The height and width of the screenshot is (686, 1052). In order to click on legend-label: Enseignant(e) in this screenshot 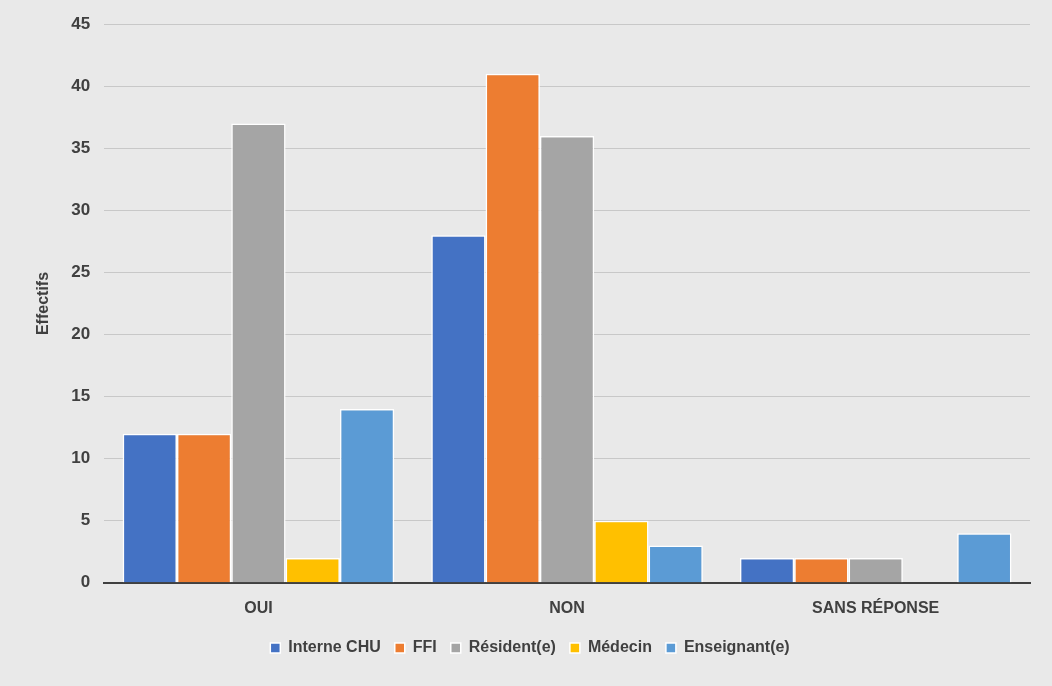, I will do `click(736, 647)`.